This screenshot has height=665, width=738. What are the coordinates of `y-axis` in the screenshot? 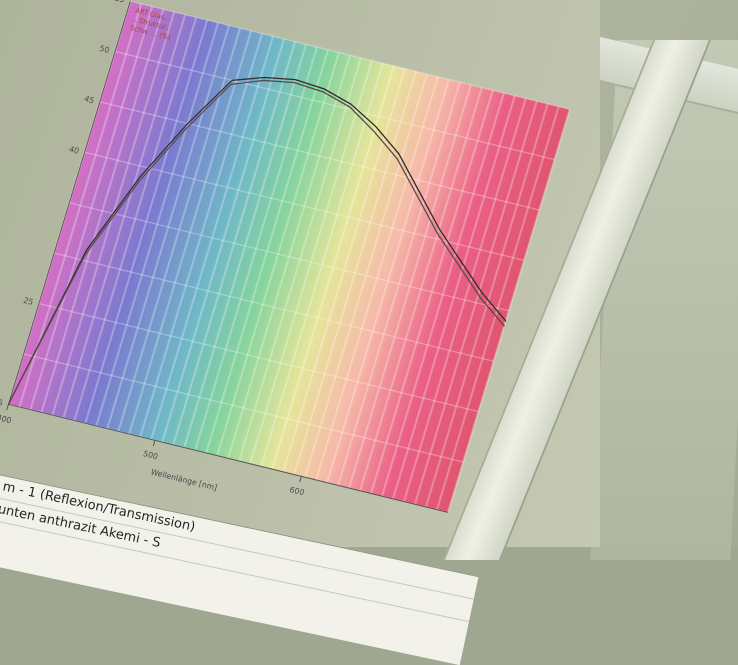 It's located at (69, 202).